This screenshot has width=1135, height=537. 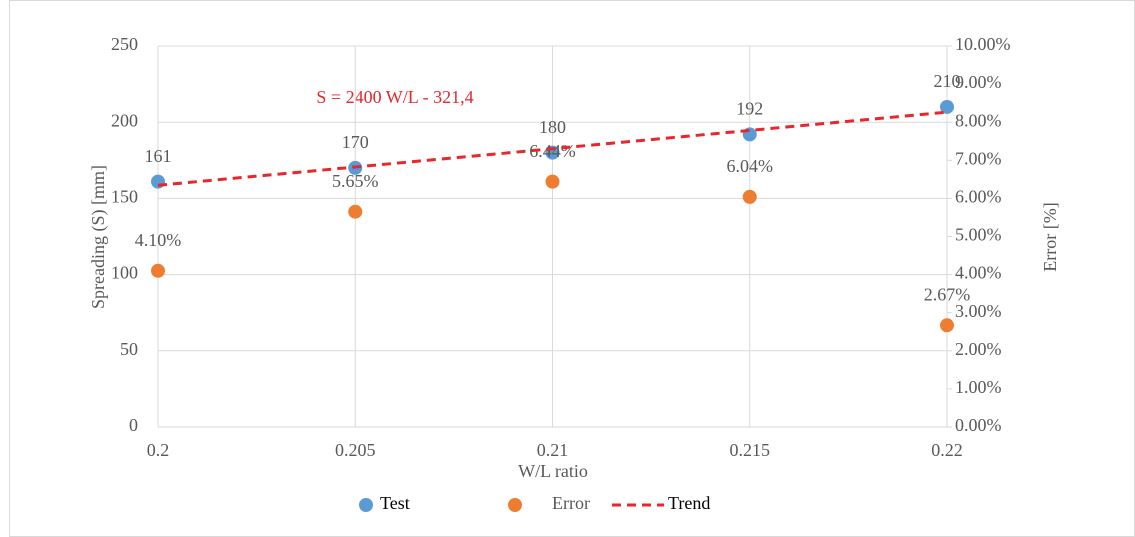 I want to click on y2-tick-label: 8.00%, so click(x=978, y=120).